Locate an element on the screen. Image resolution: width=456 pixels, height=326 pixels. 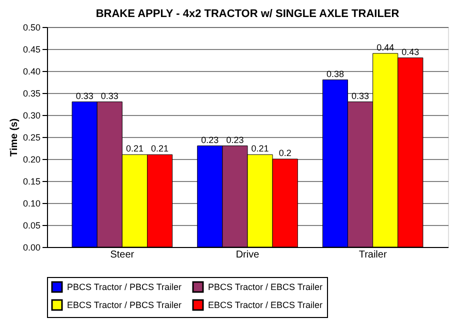
y-tick-label: 0.00 is located at coordinates (31, 247).